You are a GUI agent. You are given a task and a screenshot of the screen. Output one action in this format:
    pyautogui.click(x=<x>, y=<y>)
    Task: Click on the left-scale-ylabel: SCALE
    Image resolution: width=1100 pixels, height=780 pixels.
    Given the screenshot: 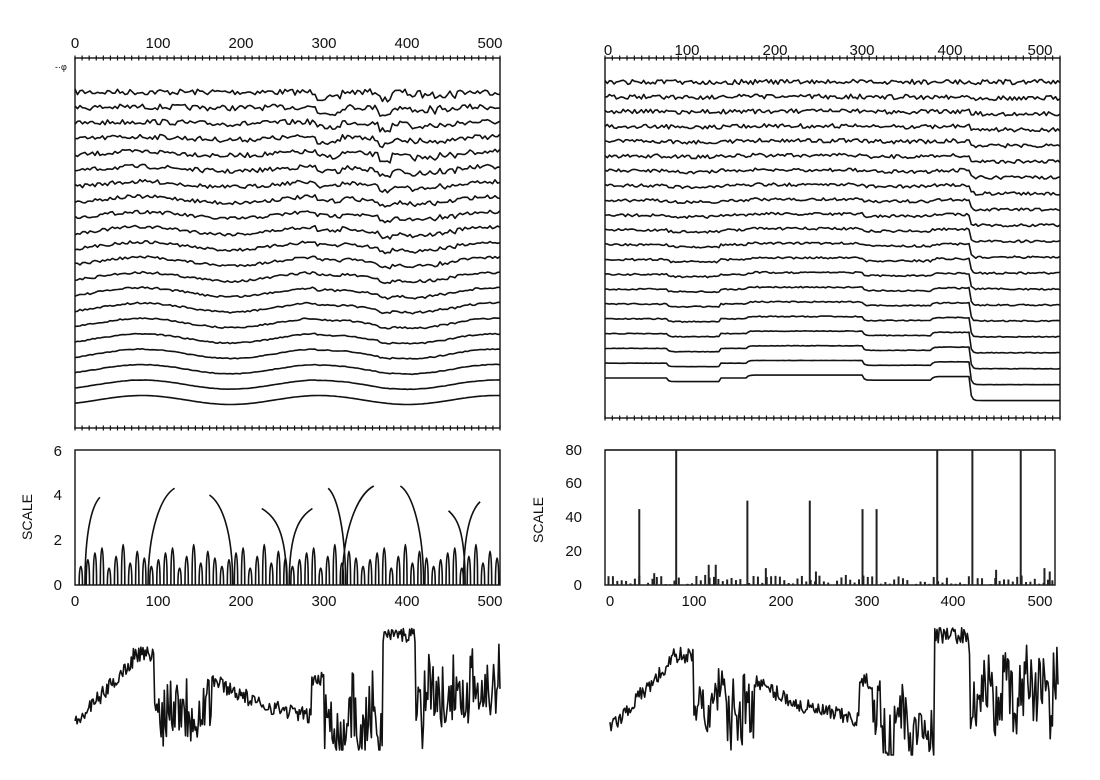 What is the action you would take?
    pyautogui.click(x=27, y=517)
    